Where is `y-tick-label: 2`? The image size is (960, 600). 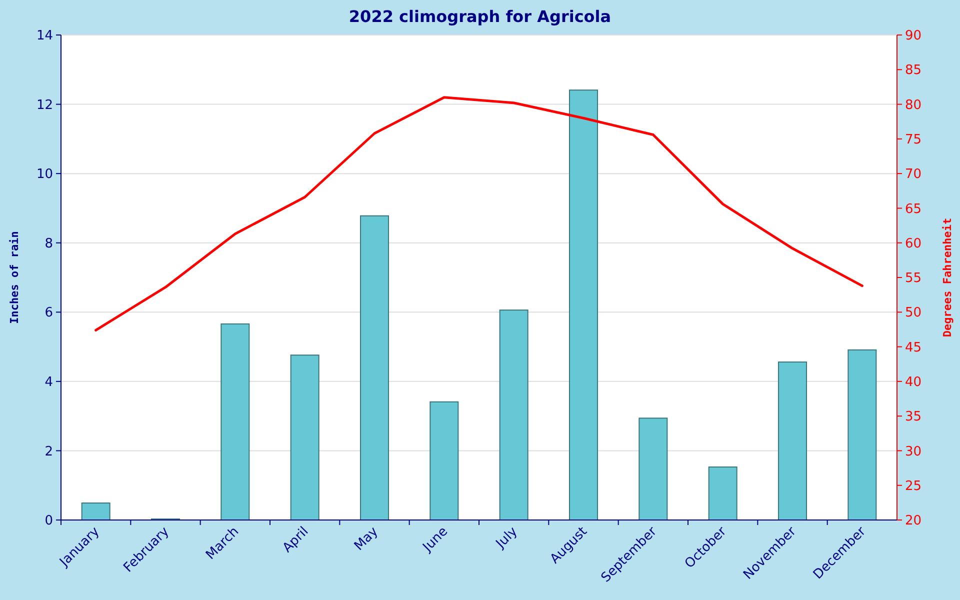 y-tick-label: 2 is located at coordinates (48, 452).